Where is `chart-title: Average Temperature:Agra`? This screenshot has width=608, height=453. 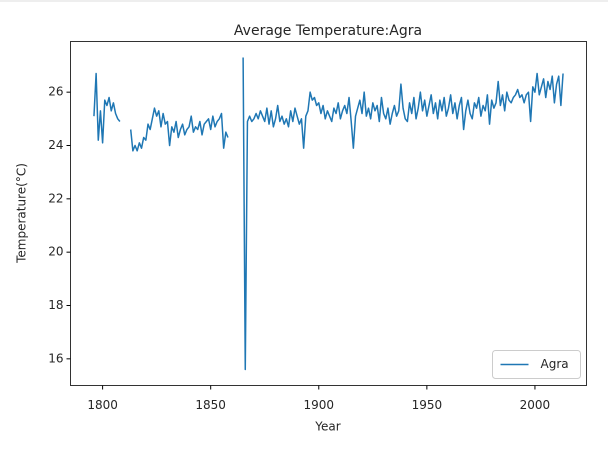 chart-title: Average Temperature:Agra is located at coordinates (328, 31).